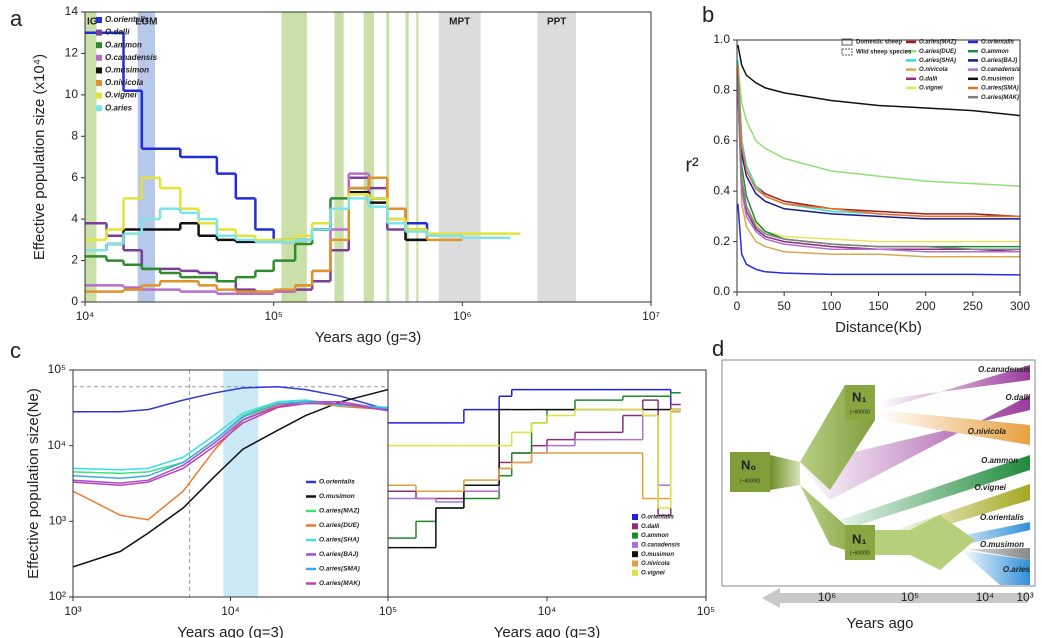 This screenshot has height=638, width=1042. What do you see at coordinates (748, 464) in the screenshot?
I see `node-label: N₀` at bounding box center [748, 464].